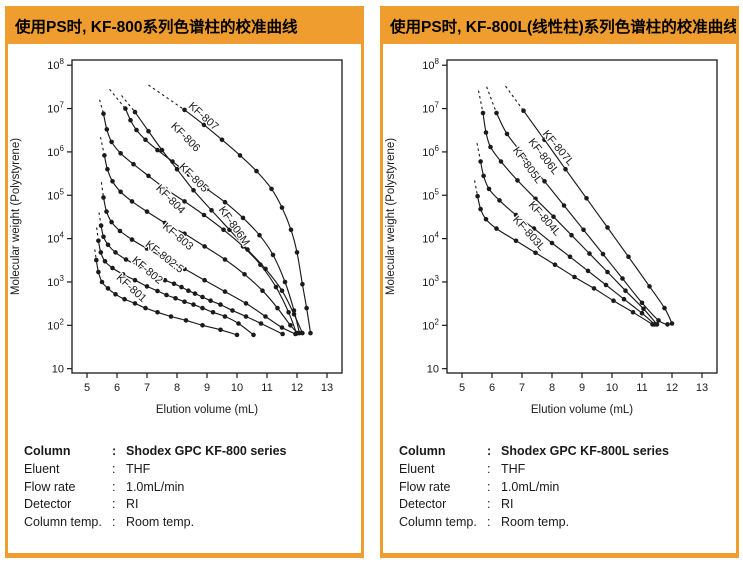 The width and height of the screenshot is (743, 572). I want to click on curve-dashed-KF-806L, so click(492, 100).